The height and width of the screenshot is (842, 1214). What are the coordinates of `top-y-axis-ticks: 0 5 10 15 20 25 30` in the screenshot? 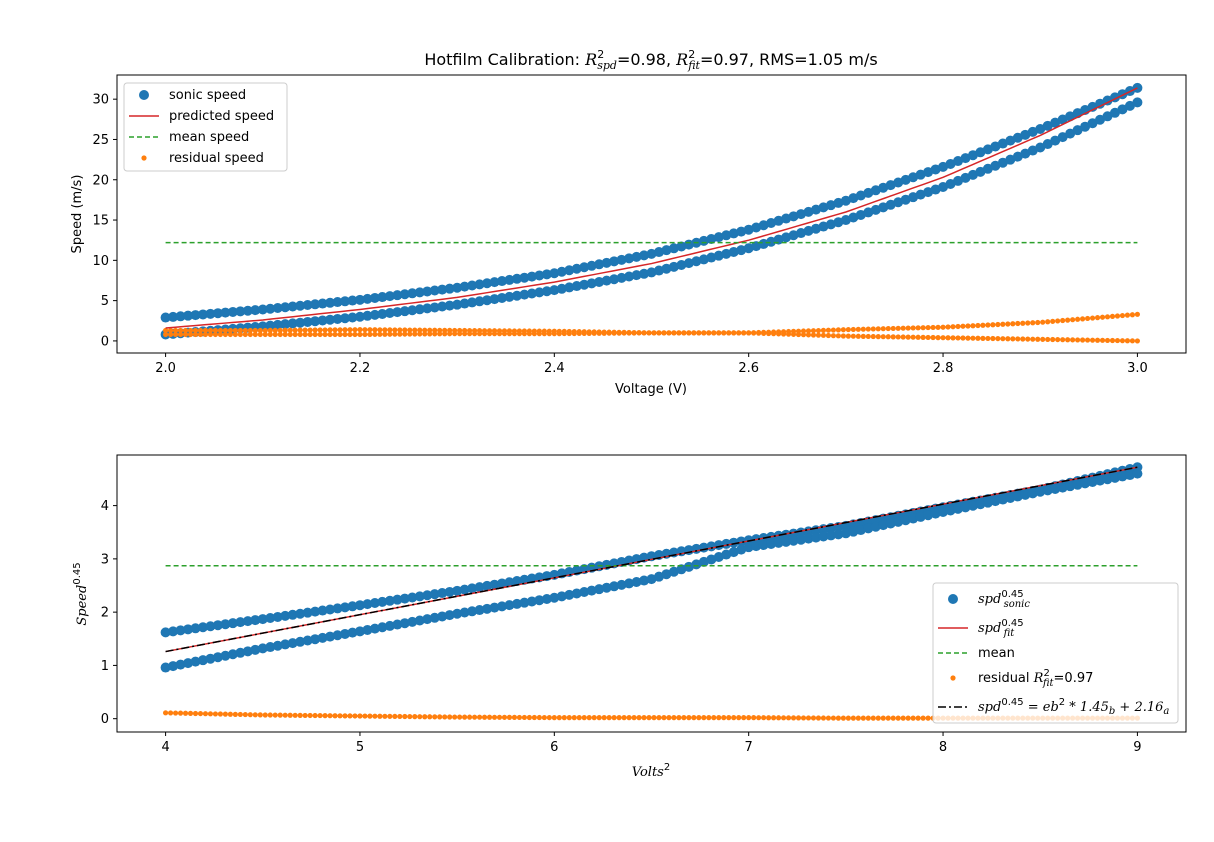 It's located at (104, 221).